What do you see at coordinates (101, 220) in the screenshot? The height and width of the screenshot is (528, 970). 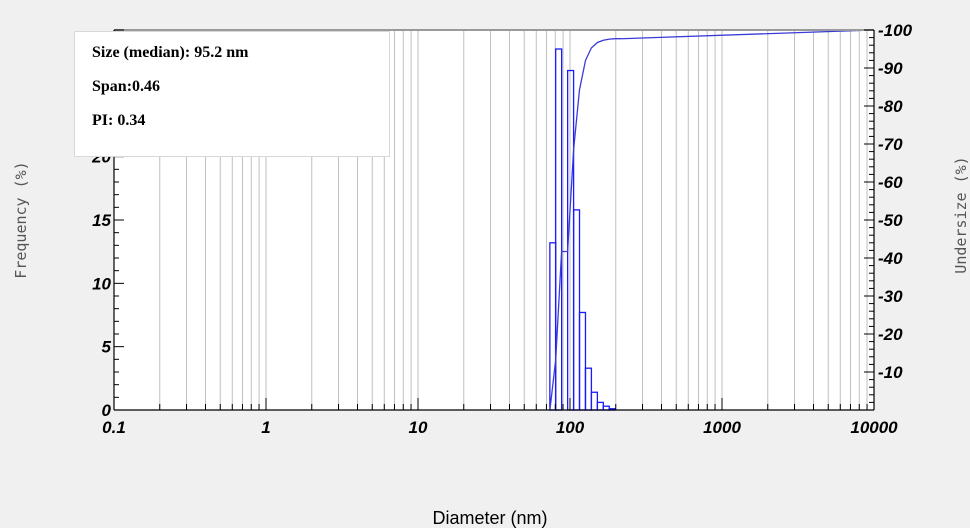 I see `y-tick-label: 15` at bounding box center [101, 220].